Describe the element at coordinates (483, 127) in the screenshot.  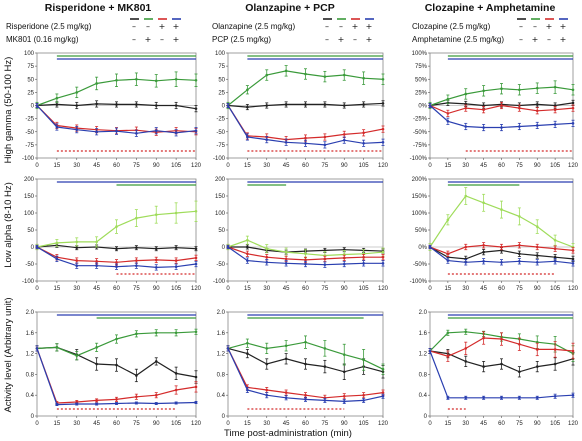
I see `panel-3-series-4-point` at that location.